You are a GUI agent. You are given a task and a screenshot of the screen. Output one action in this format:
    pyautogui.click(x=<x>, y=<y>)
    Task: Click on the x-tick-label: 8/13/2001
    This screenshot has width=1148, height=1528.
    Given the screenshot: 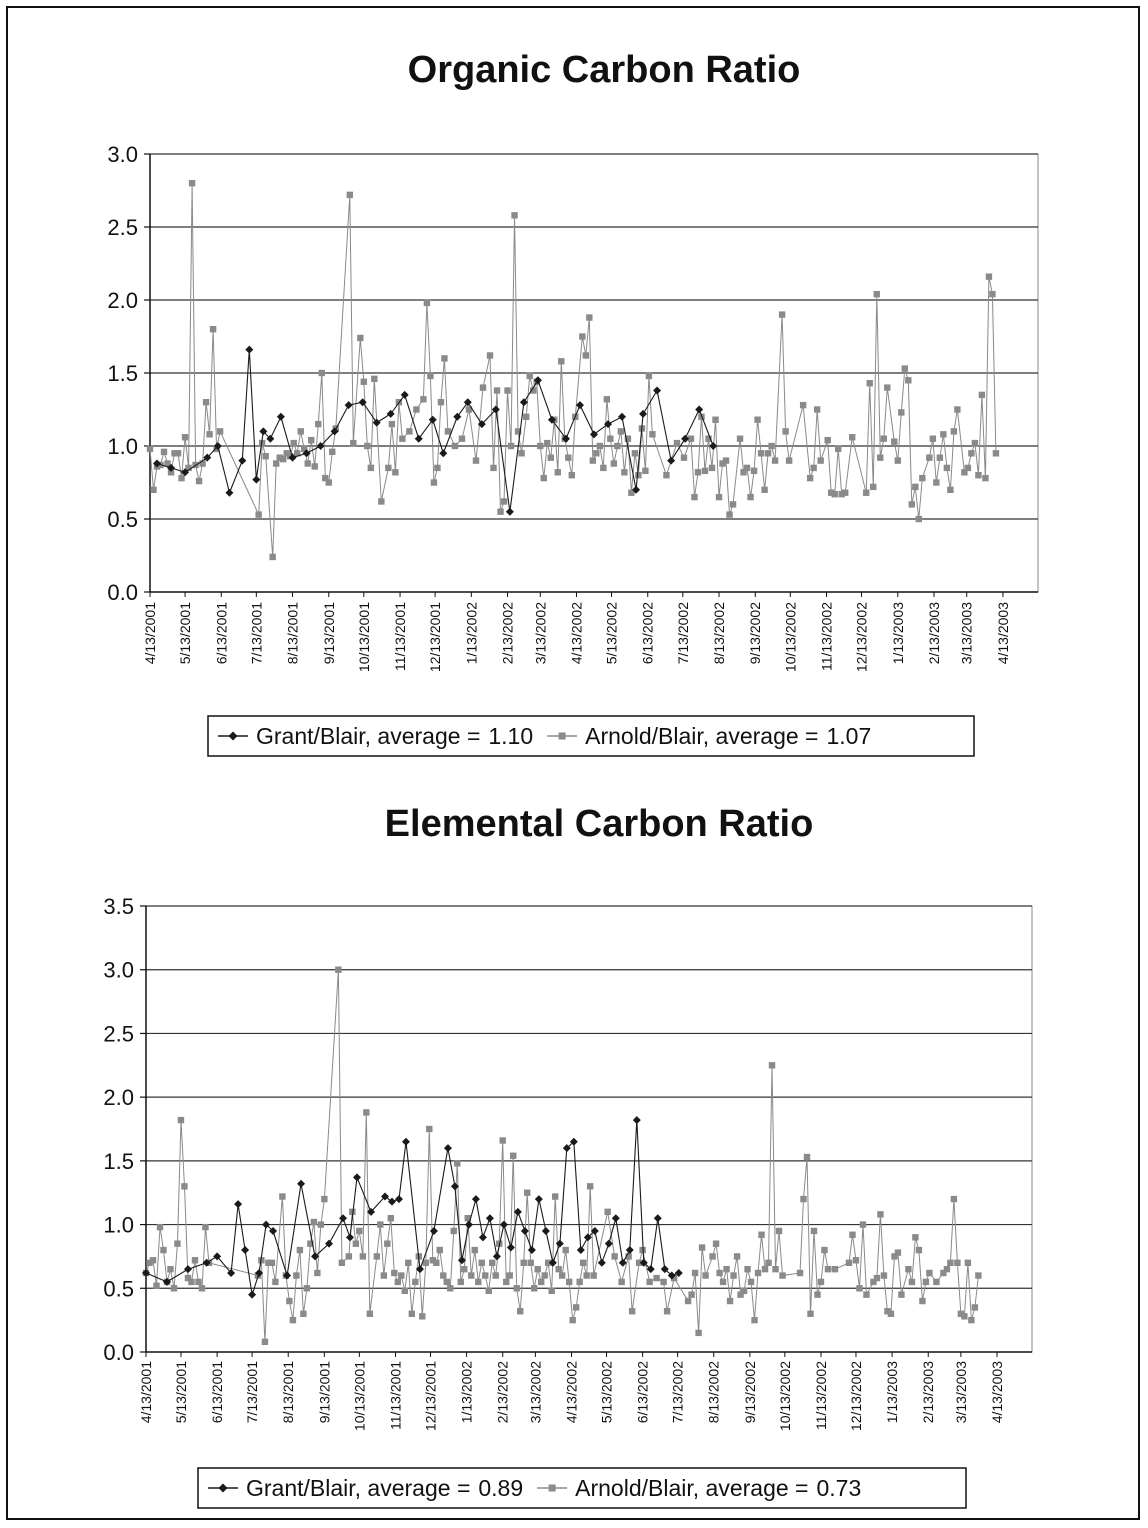 What is the action you would take?
    pyautogui.click(x=288, y=1392)
    